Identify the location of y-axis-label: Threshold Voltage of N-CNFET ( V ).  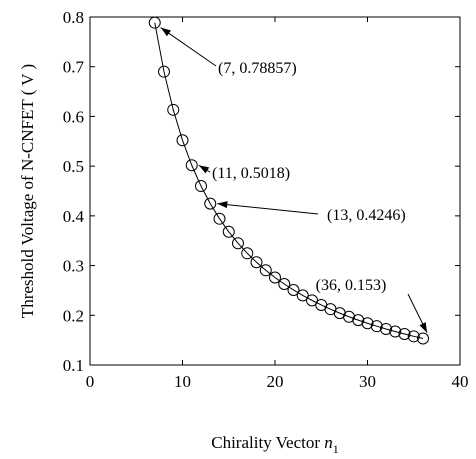
(27, 191).